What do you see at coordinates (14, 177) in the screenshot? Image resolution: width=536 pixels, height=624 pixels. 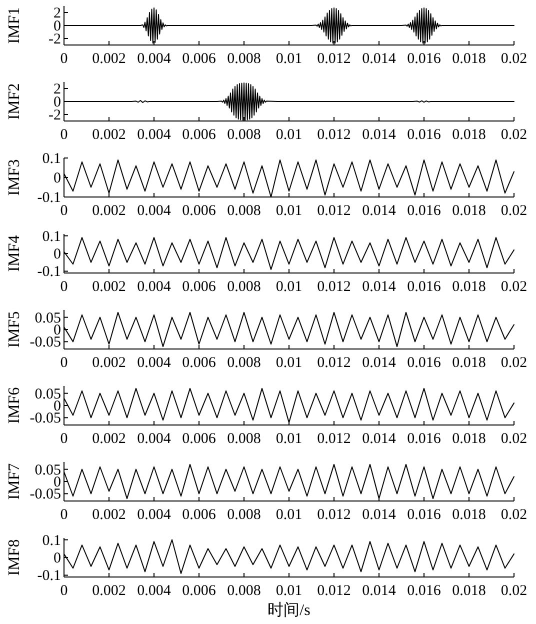 I see `y-axis-title: IMF3` at bounding box center [14, 177].